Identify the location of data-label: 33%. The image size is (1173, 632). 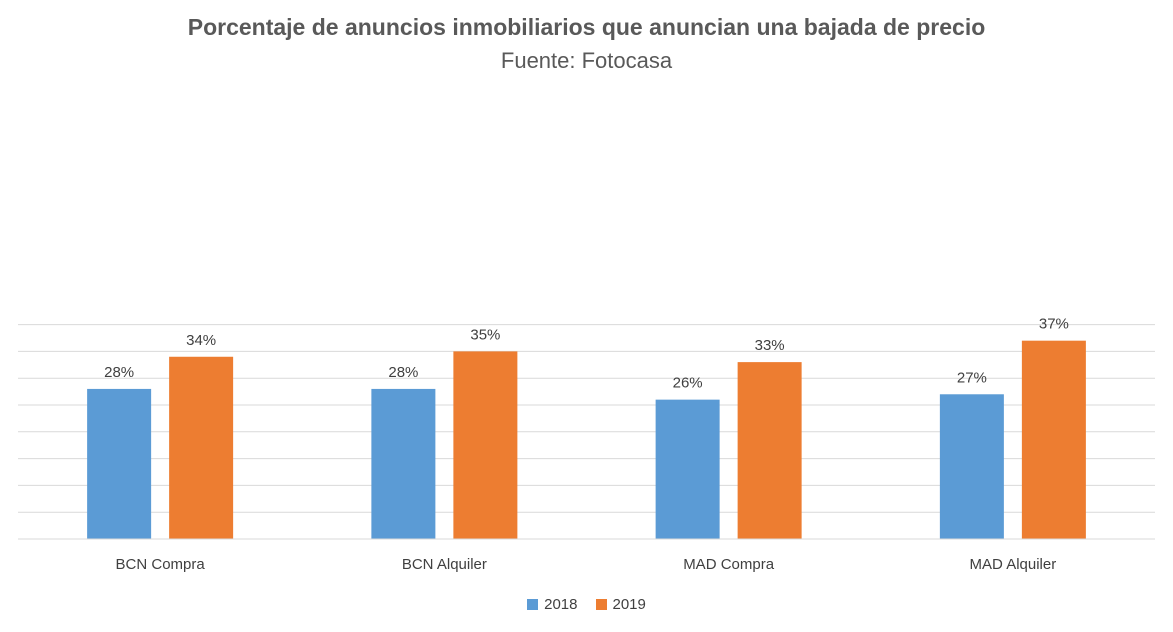
(770, 345).